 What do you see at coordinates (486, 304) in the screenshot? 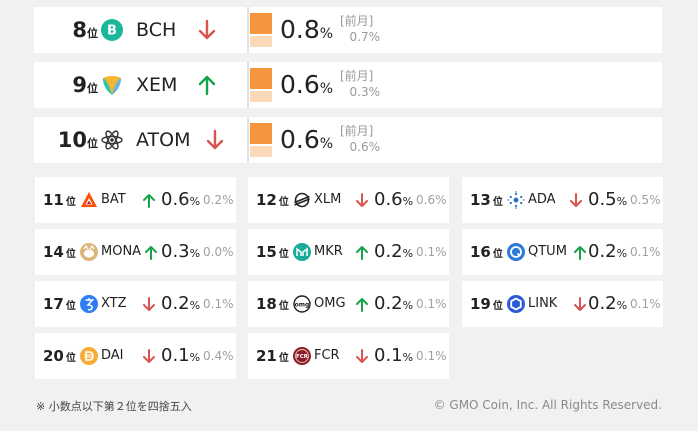
I see `rank: 19 位` at bounding box center [486, 304].